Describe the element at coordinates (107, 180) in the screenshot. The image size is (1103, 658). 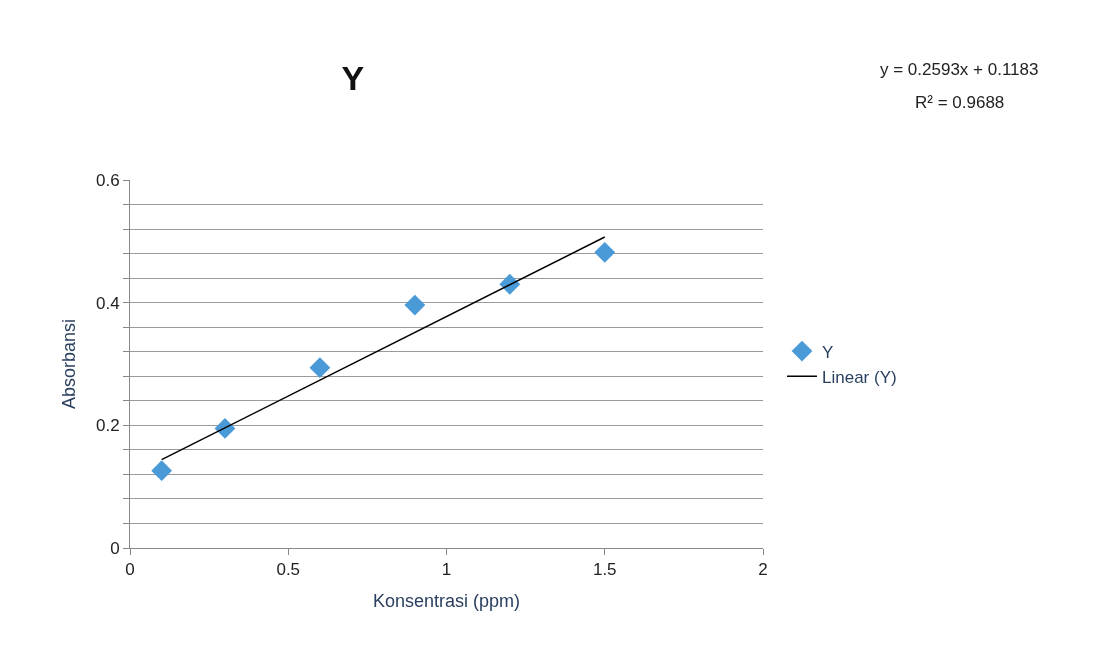
I see `y-tick-label: 0.6` at that location.